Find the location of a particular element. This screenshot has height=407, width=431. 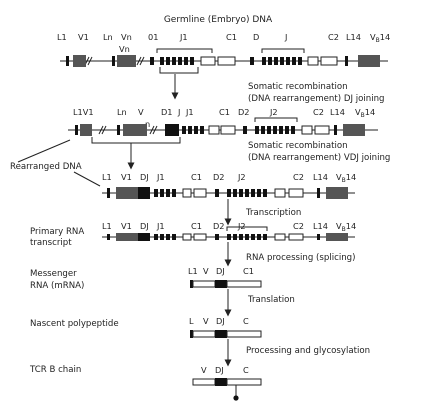

mrna-label-line2: RNA (mRNA) is located at coordinates (57, 286).